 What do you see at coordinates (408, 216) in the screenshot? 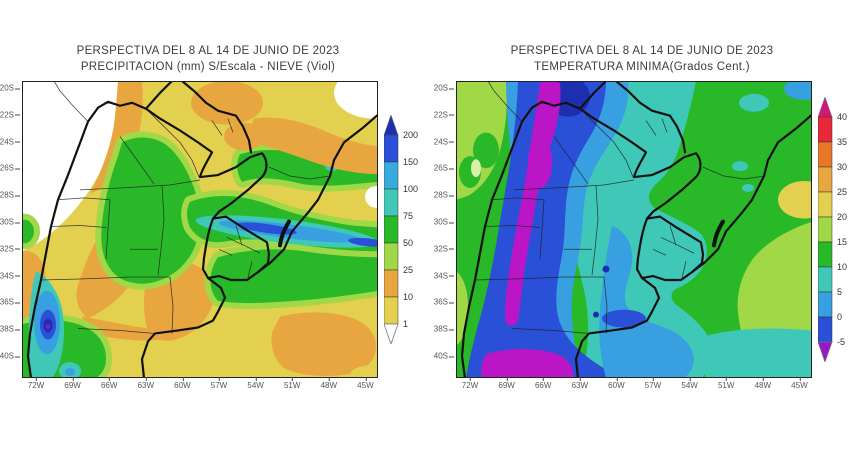
I see `colorbar-label: 75` at bounding box center [408, 216].